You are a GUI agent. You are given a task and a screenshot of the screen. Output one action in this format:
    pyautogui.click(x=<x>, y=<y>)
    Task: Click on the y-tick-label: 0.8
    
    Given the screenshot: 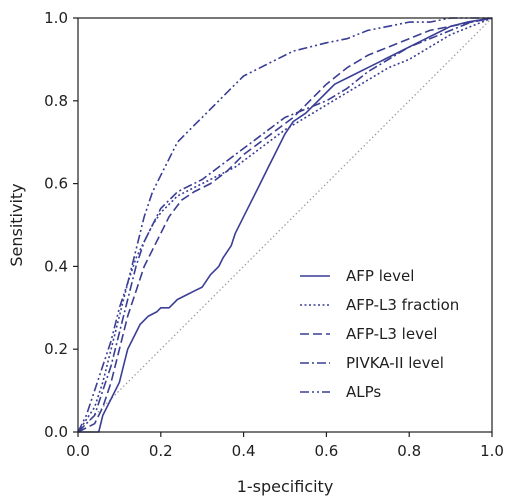 What is the action you would take?
    pyautogui.click(x=56, y=101)
    